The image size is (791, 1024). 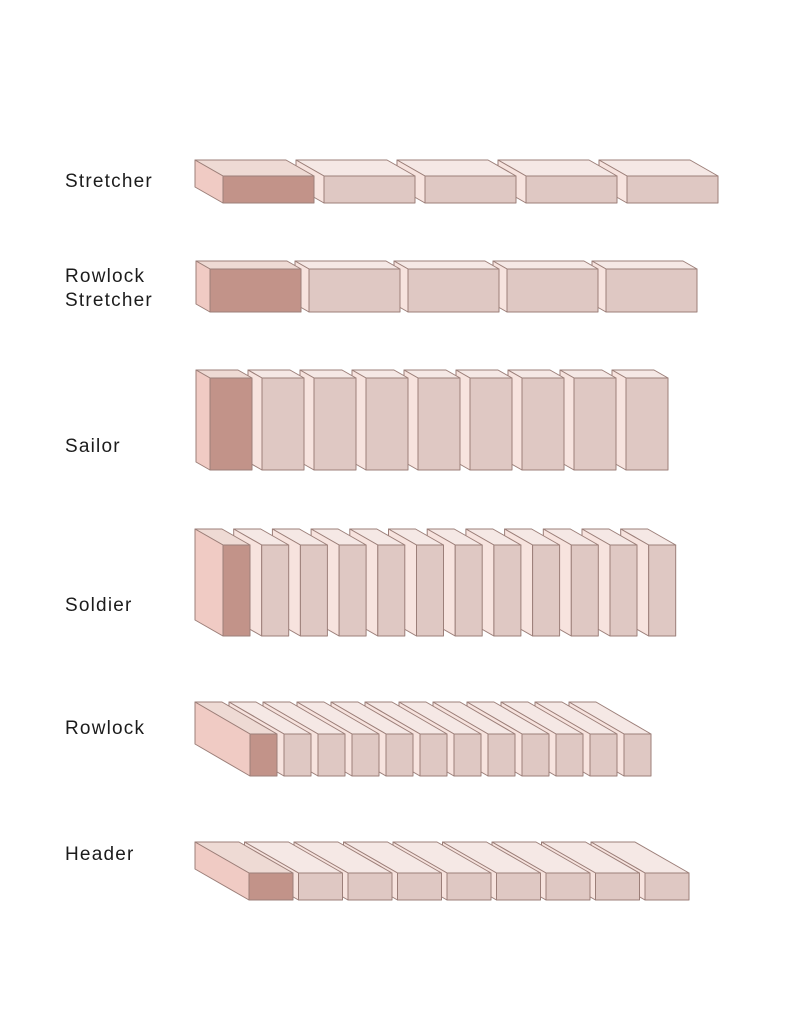 I want to click on course-stretcher, so click(x=456, y=181).